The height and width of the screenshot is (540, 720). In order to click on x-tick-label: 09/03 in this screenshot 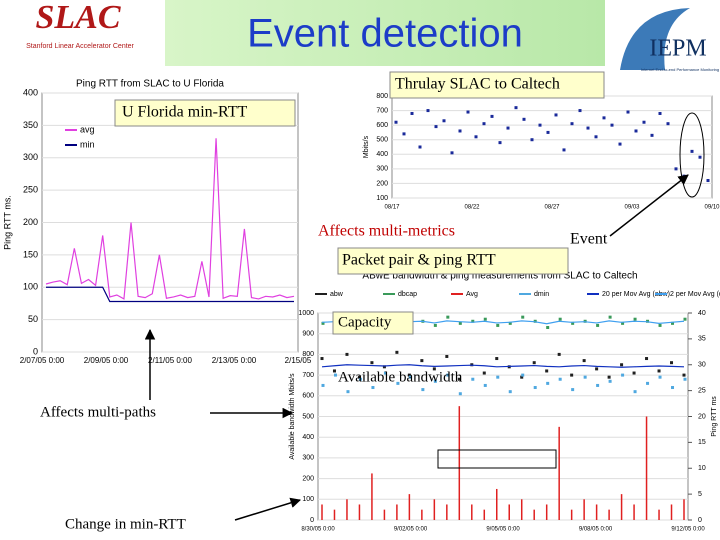, I will do `click(632, 208)`.